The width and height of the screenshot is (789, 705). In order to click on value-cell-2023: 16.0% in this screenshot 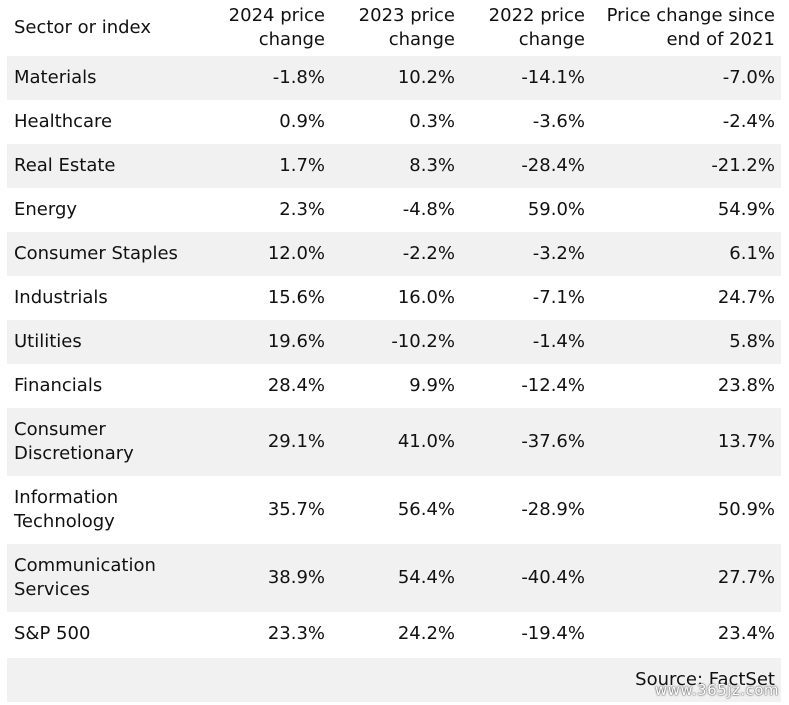, I will do `click(396, 298)`.